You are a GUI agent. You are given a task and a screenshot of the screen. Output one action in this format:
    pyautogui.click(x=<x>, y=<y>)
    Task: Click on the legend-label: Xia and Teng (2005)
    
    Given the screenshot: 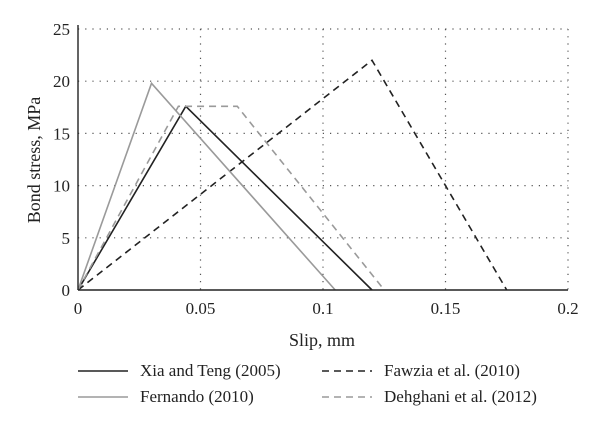 What is the action you would take?
    pyautogui.click(x=210, y=370)
    